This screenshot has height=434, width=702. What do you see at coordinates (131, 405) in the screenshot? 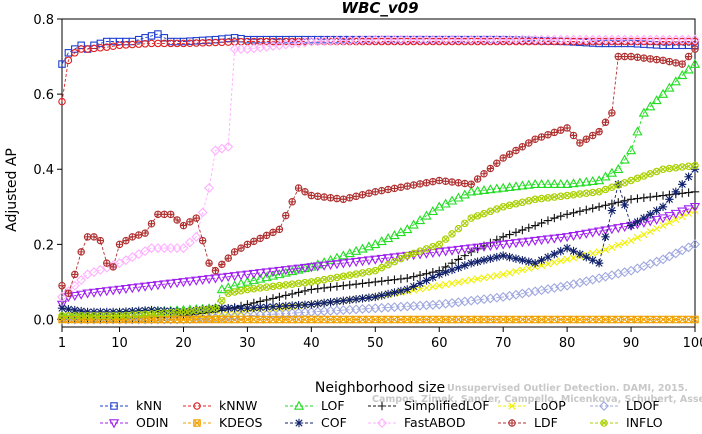
I see `legend-item-knn: kNN` at bounding box center [131, 405].